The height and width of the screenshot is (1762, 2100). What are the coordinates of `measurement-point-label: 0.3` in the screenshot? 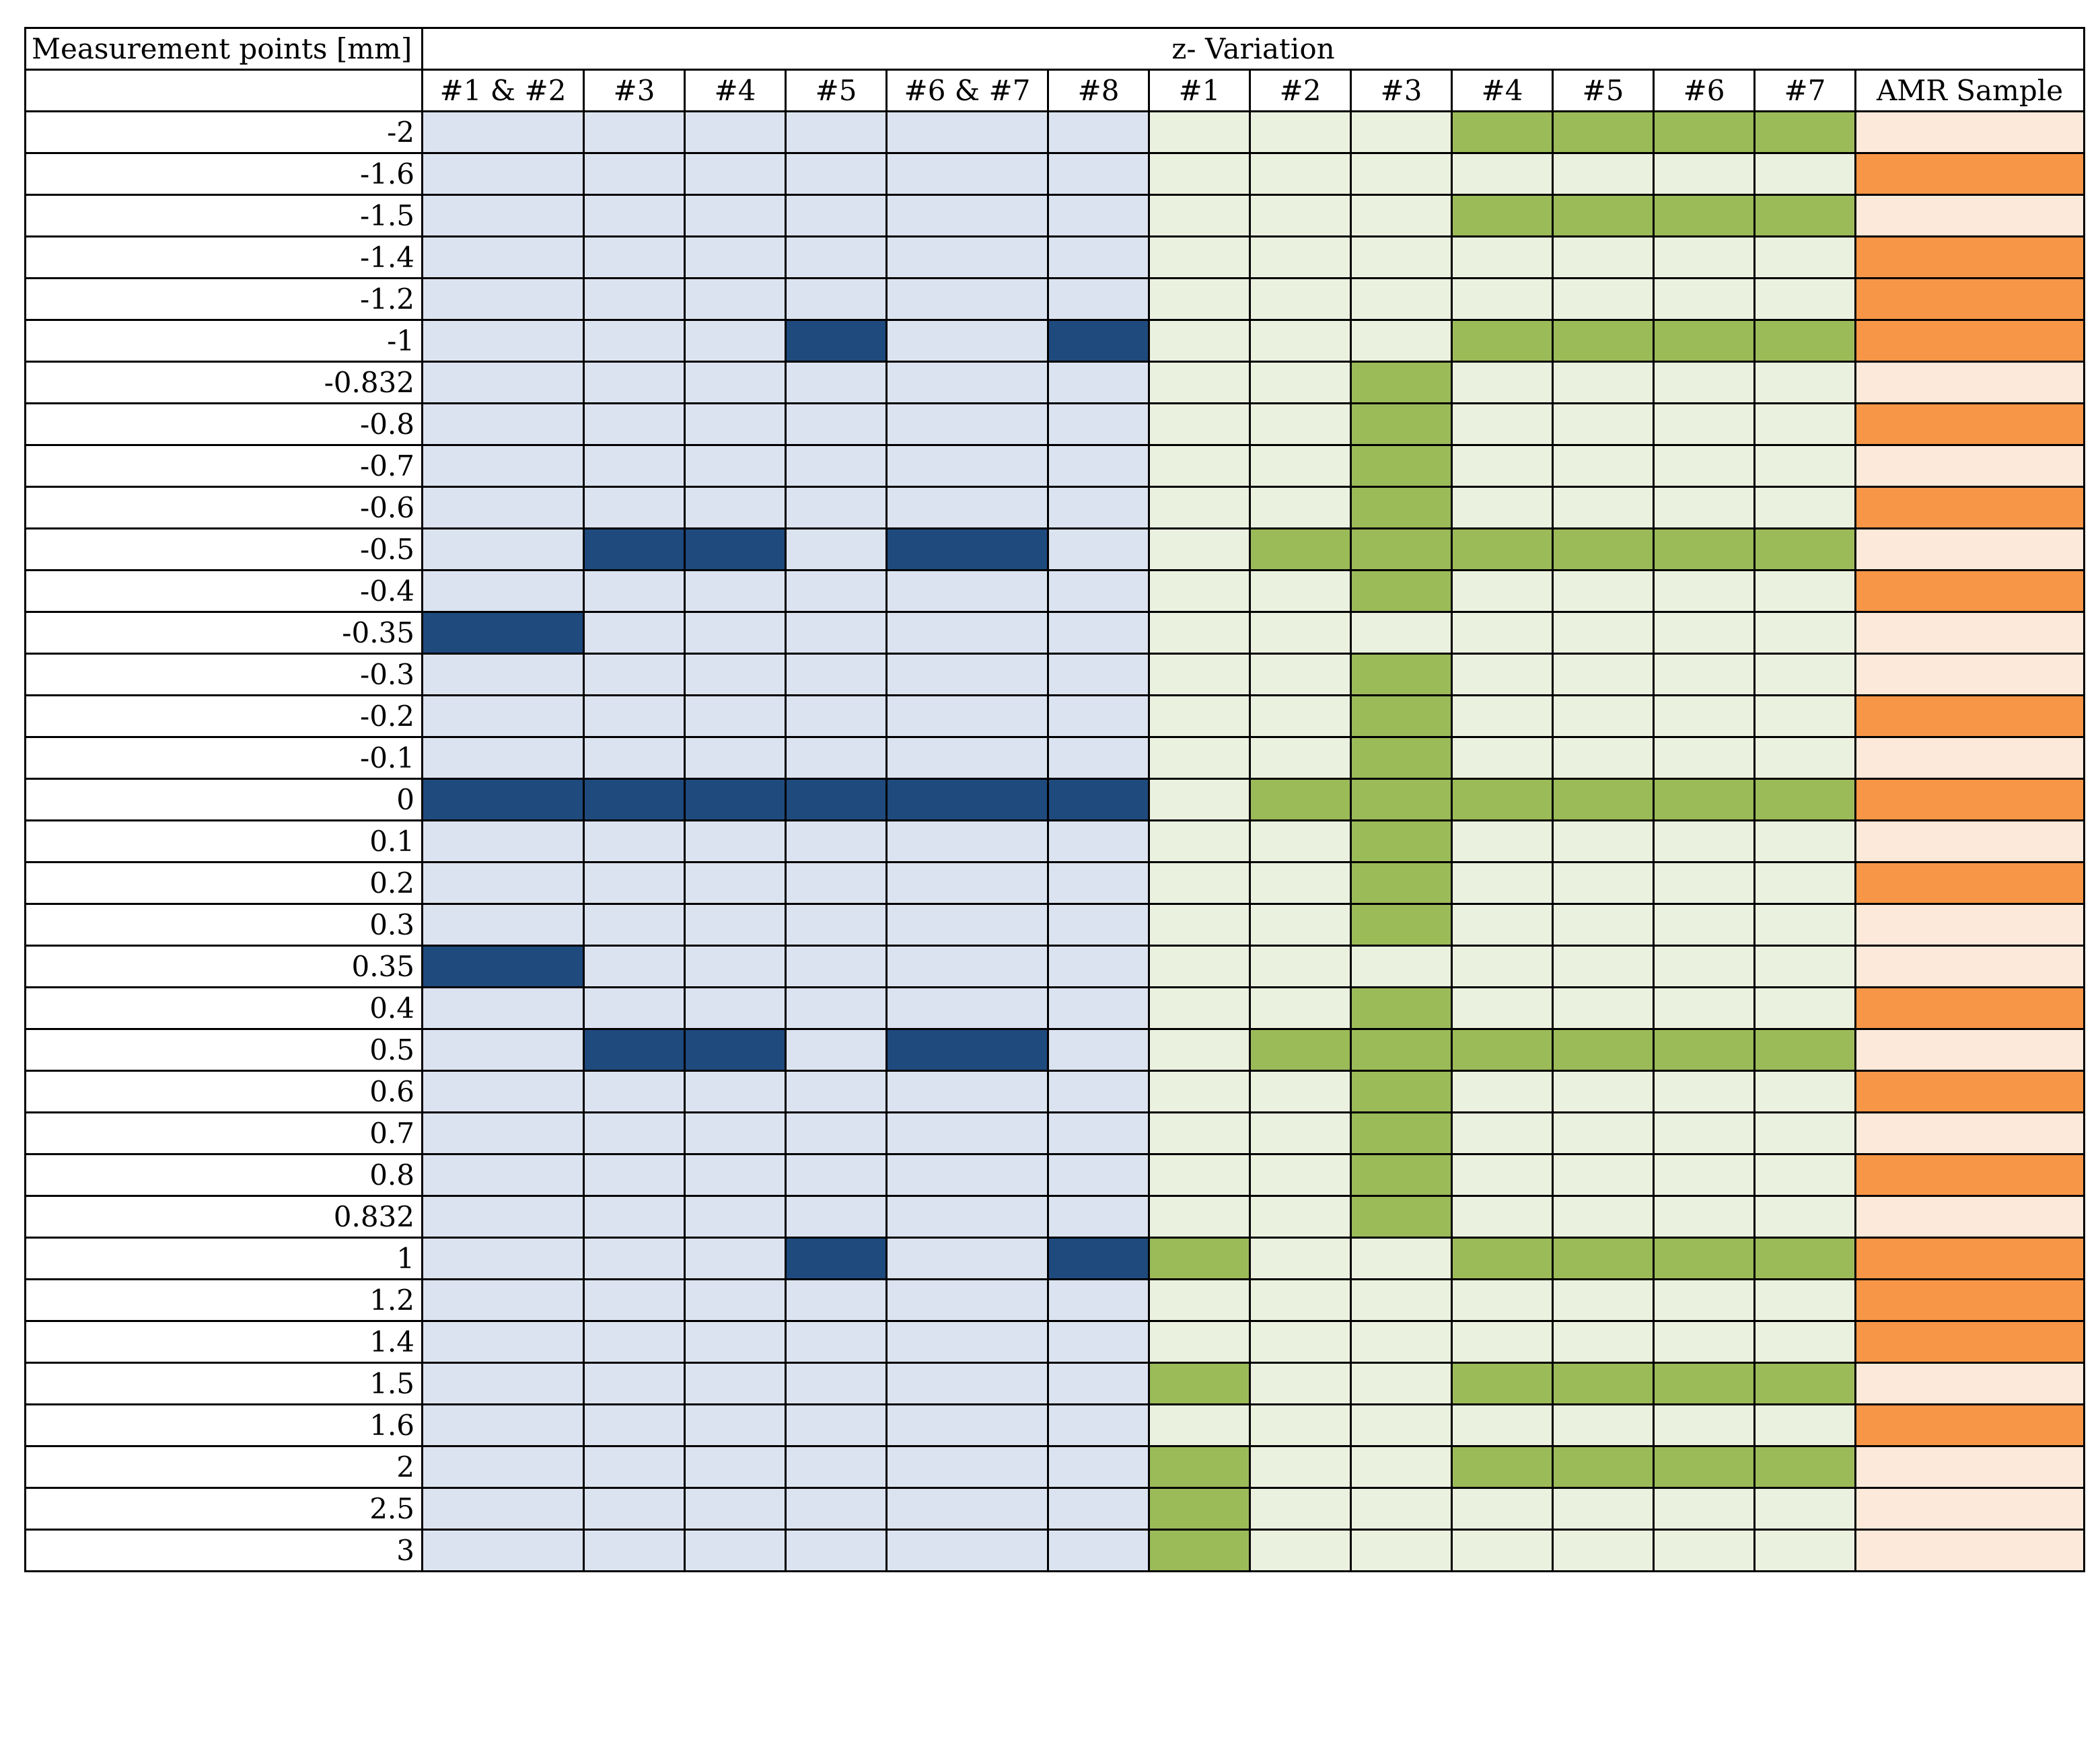 It's located at (224, 925).